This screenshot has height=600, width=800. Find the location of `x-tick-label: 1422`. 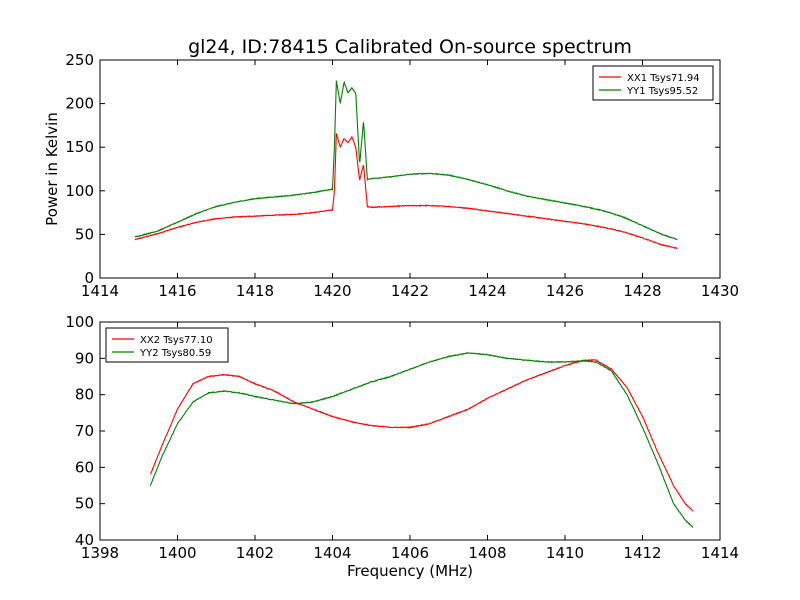

x-tick-label: 1422 is located at coordinates (410, 291).